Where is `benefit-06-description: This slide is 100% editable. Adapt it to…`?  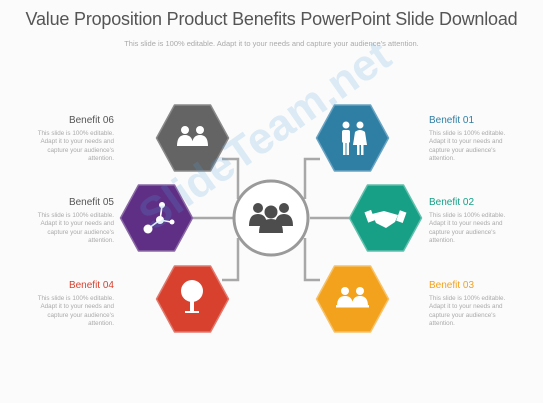 benefit-06-description: This slide is 100% editable. Adapt it to… is located at coordinates (75, 146).